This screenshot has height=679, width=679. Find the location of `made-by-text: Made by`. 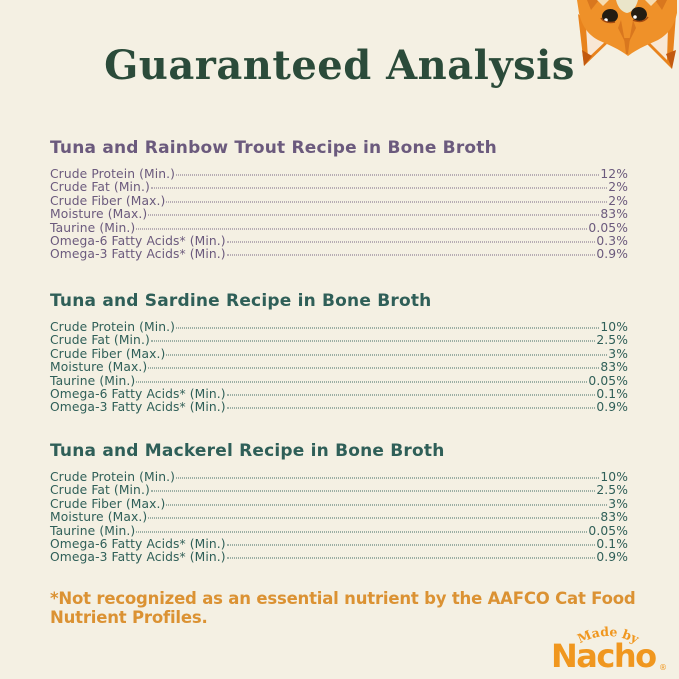

made-by-text: Made by is located at coordinates (608, 635).